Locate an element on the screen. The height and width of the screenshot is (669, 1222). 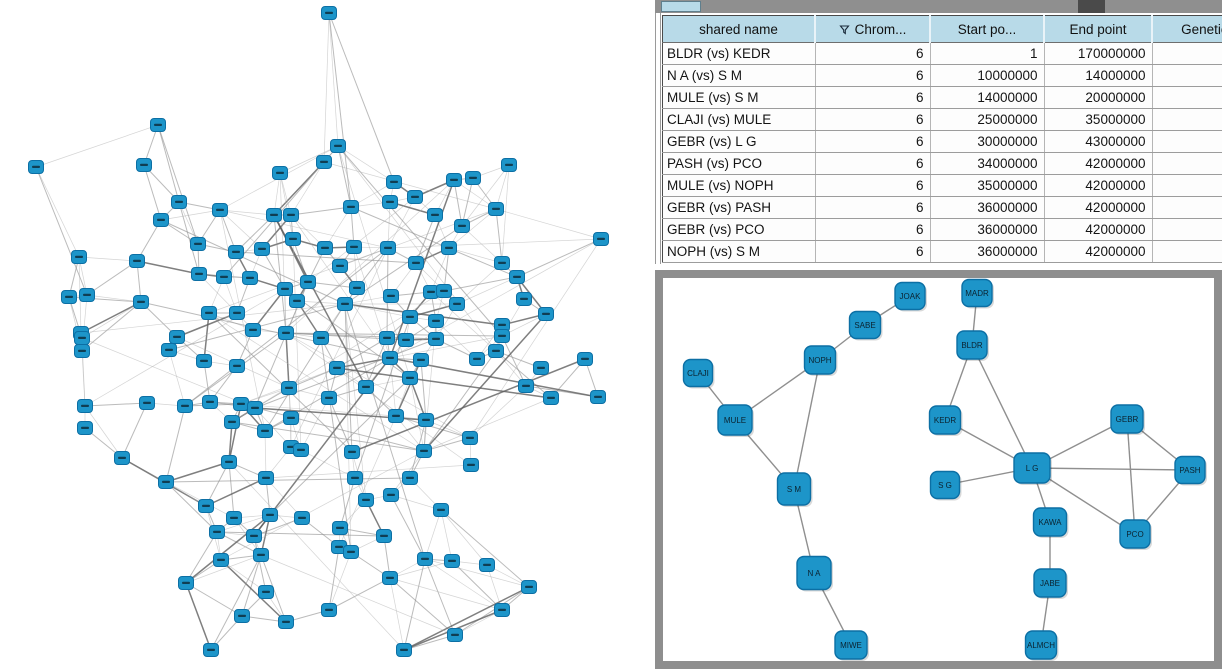
node-lg: L G is located at coordinates (1032, 468).